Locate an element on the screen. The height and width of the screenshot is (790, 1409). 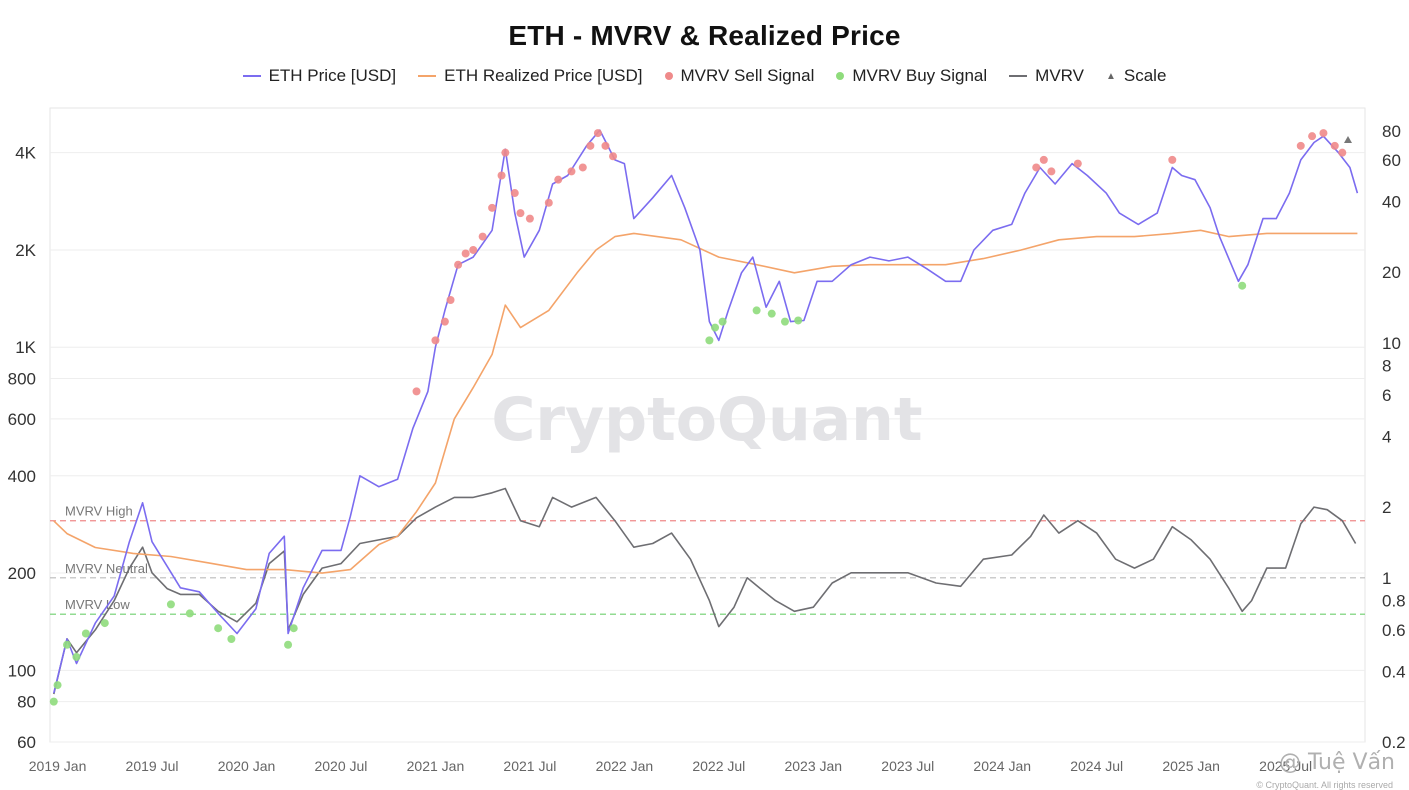
legend-realized-price-label: ETH Realized Price [USD] is located at coordinates (543, 75).